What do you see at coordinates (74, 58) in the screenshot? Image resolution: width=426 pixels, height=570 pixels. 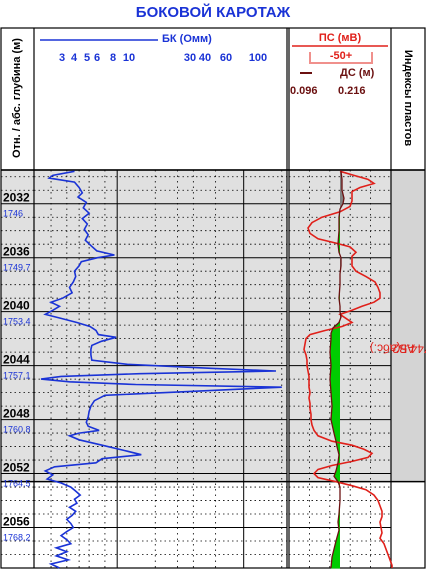 I see `bk-tick-label: 4` at bounding box center [74, 58].